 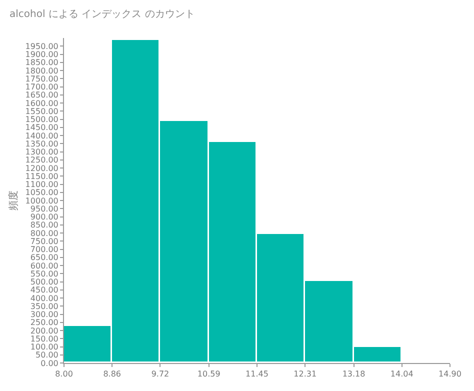 I want to click on x-tick-label: 10.59, so click(x=208, y=374).